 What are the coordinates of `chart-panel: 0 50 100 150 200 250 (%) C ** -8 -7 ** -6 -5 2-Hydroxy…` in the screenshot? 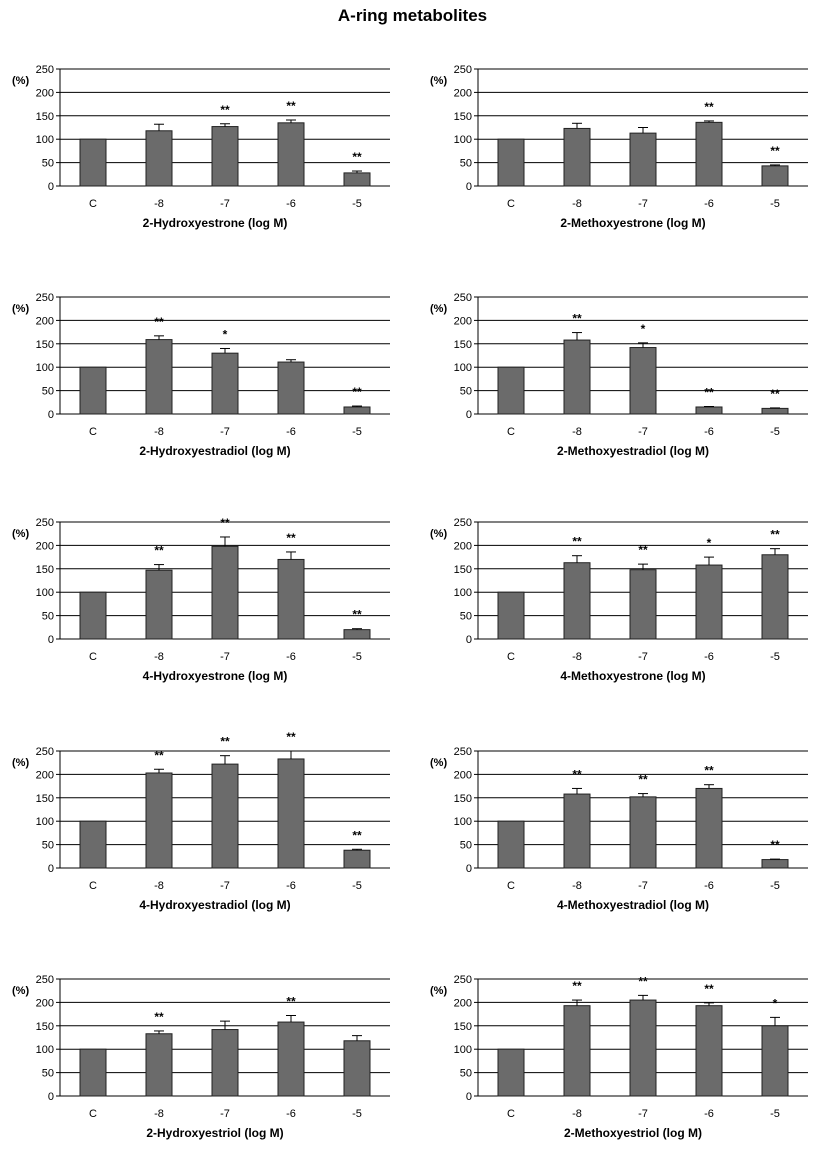 It's located at (201, 1057).